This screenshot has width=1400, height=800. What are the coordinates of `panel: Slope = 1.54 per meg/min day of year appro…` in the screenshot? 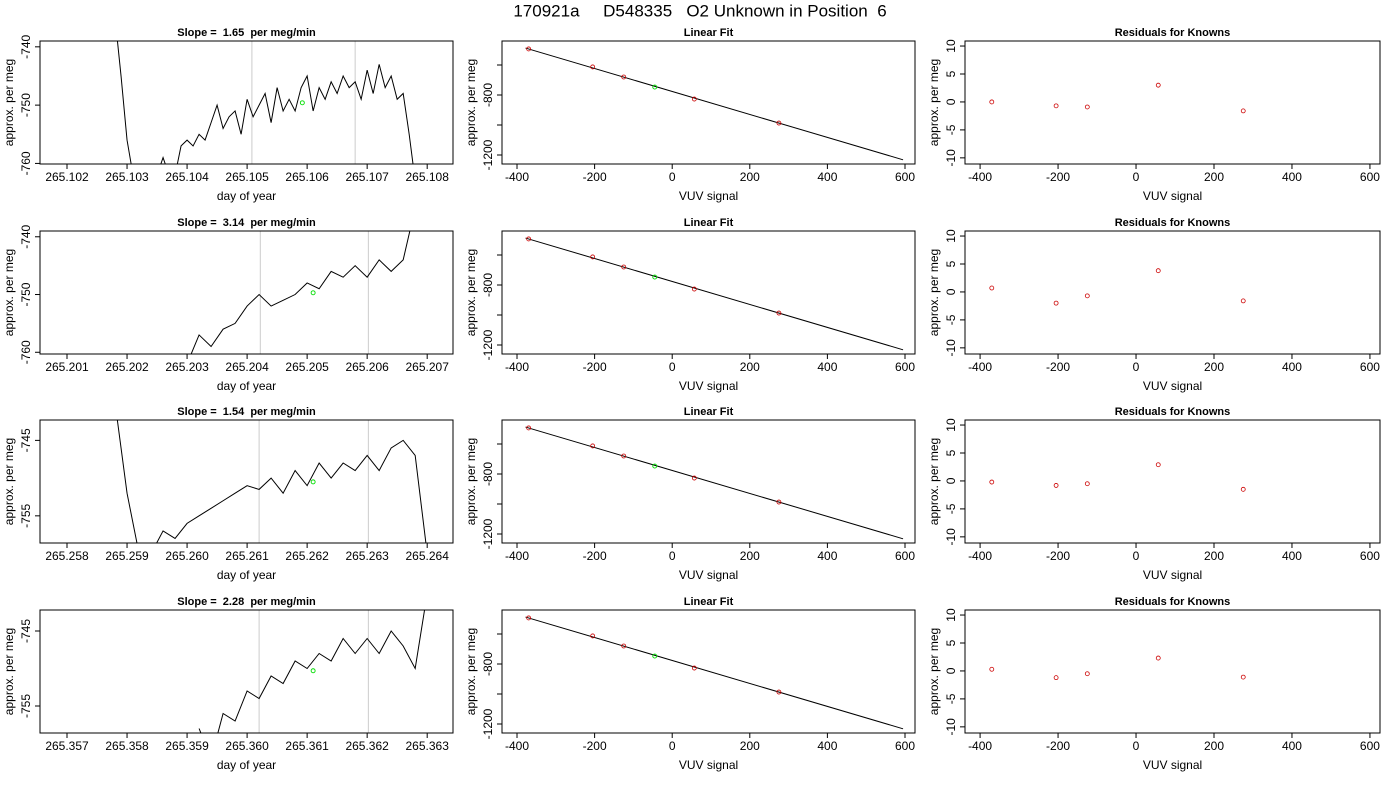 It's located at (228, 494).